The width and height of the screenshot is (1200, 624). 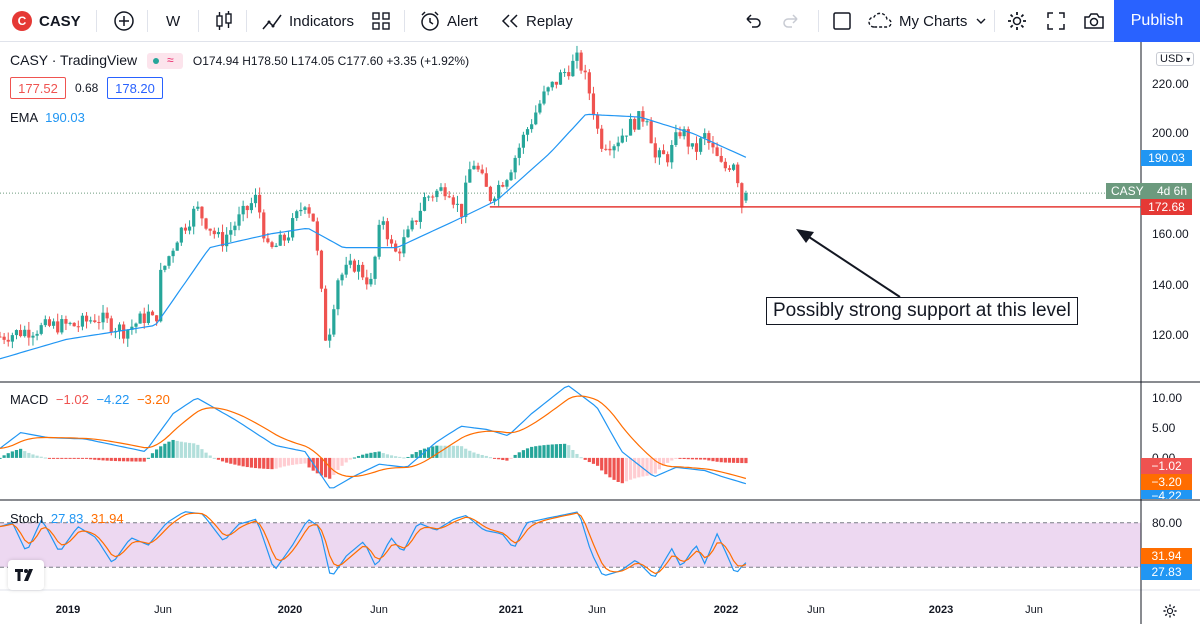 What do you see at coordinates (381, 21) in the screenshot?
I see `templates-icon` at bounding box center [381, 21].